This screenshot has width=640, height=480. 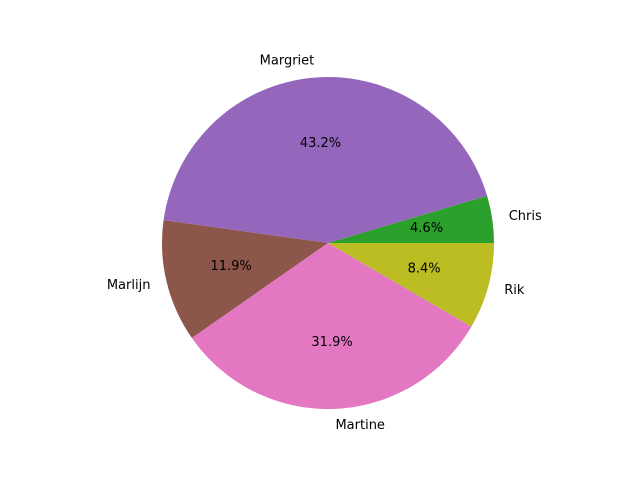 What do you see at coordinates (287, 60) in the screenshot?
I see `slice-label-margriet: Margriet` at bounding box center [287, 60].